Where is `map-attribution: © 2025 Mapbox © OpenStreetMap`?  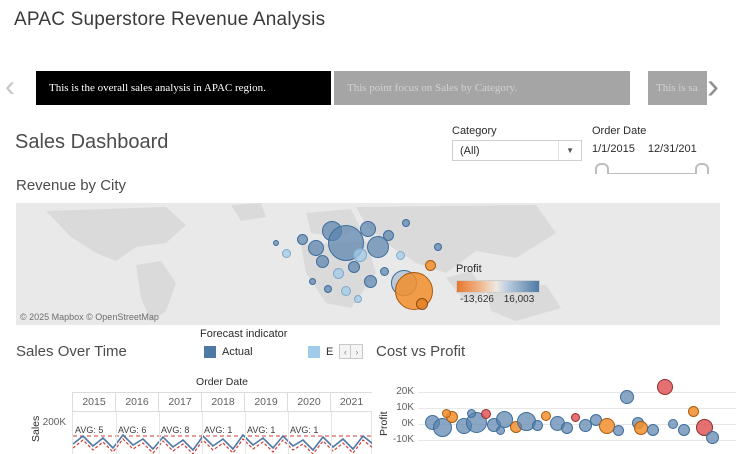 map-attribution: © 2025 Mapbox © OpenStreetMap is located at coordinates (89, 317).